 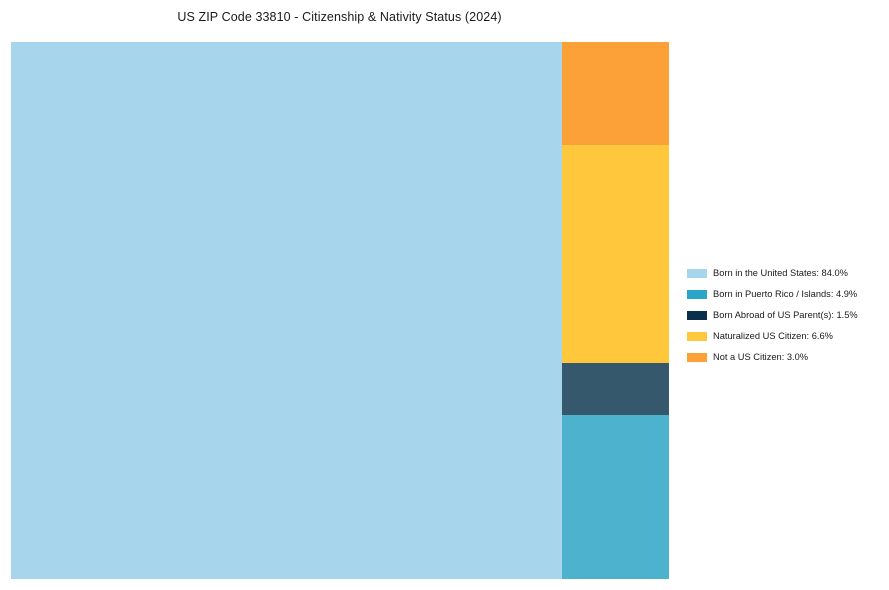 I want to click on legend-item-born-in-the-united-states: Born in the United States: 84.0%, so click(x=784, y=273).